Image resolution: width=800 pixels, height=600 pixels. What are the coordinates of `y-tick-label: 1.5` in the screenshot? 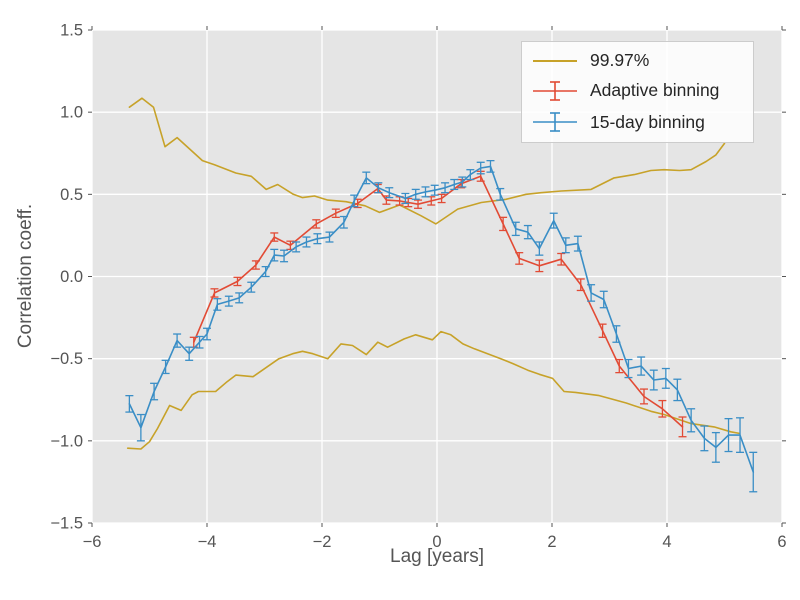 It's located at (71, 31).